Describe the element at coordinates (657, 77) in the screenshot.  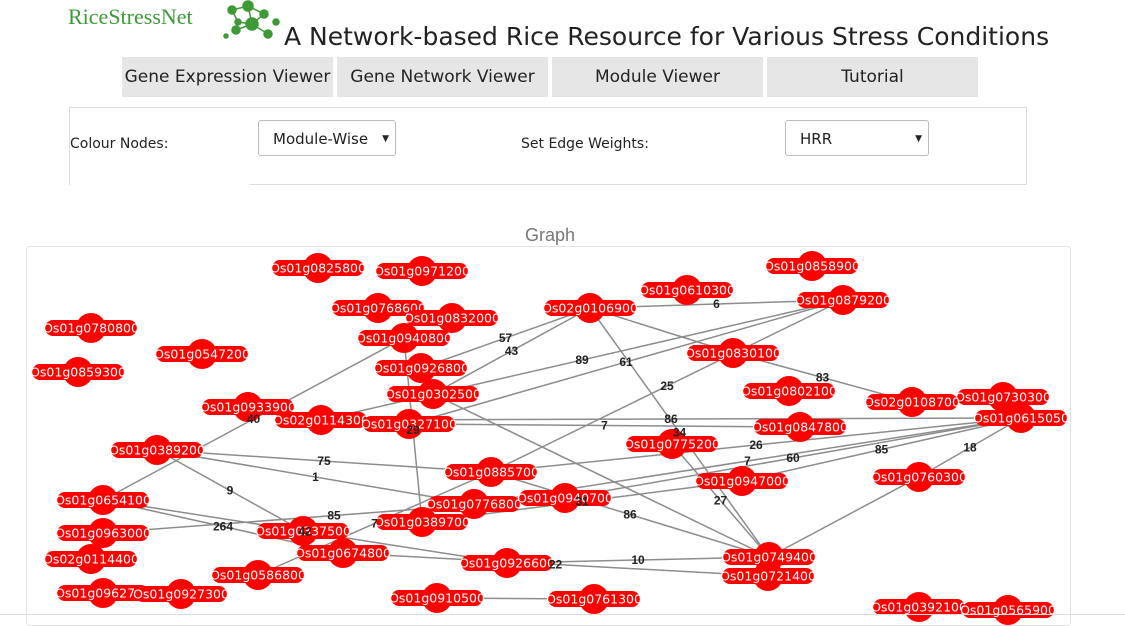
I see `nav-module-viewer: Module Viewer` at that location.